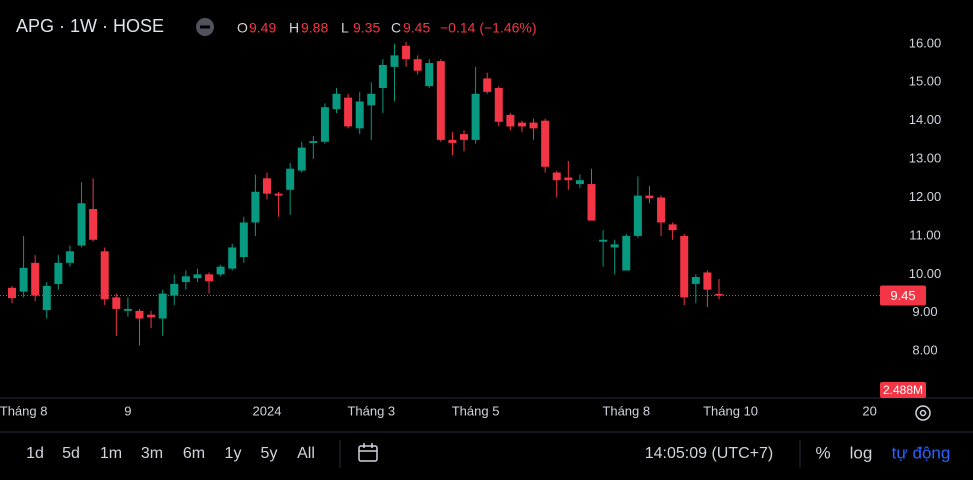  Describe the element at coordinates (366, 28) in the screenshot. I see `ohlc-value: 9.35` at that location.